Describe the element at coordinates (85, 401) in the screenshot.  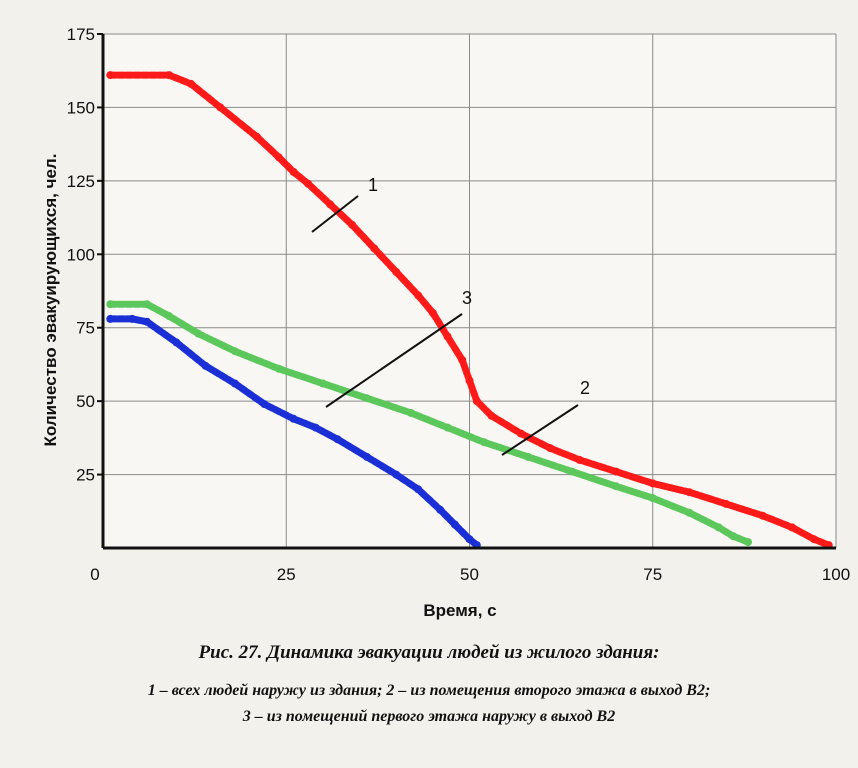
I see `y-tick-label: 50` at that location.